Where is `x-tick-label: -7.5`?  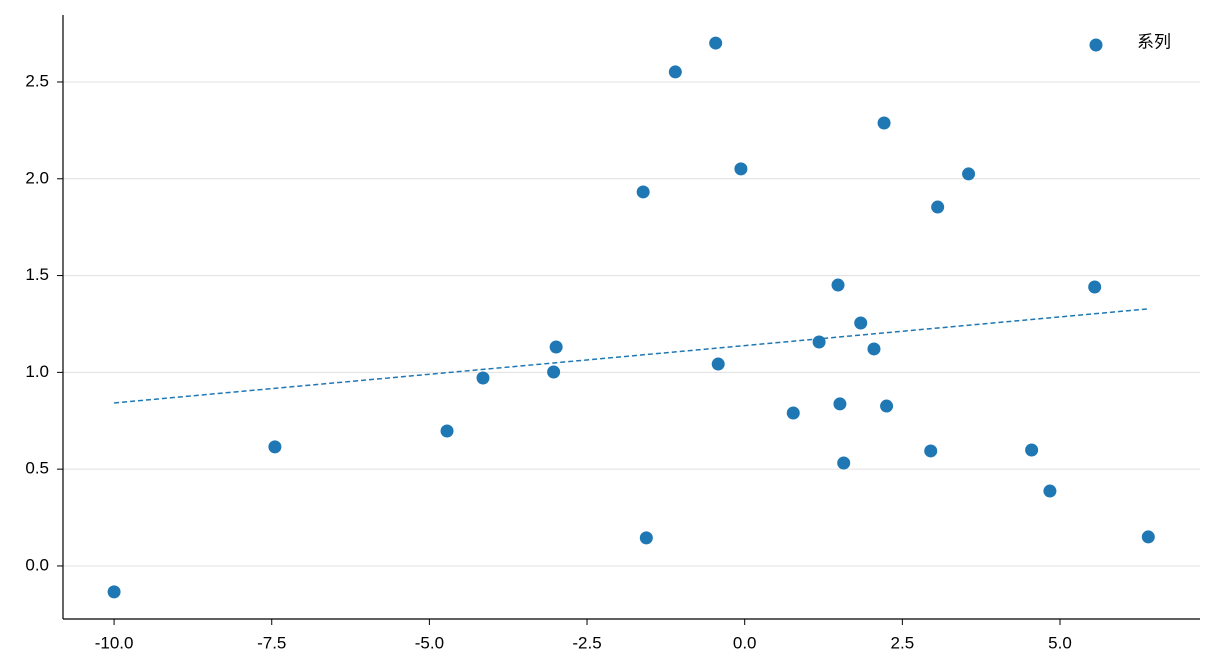 x-tick-label: -7.5 is located at coordinates (271, 642).